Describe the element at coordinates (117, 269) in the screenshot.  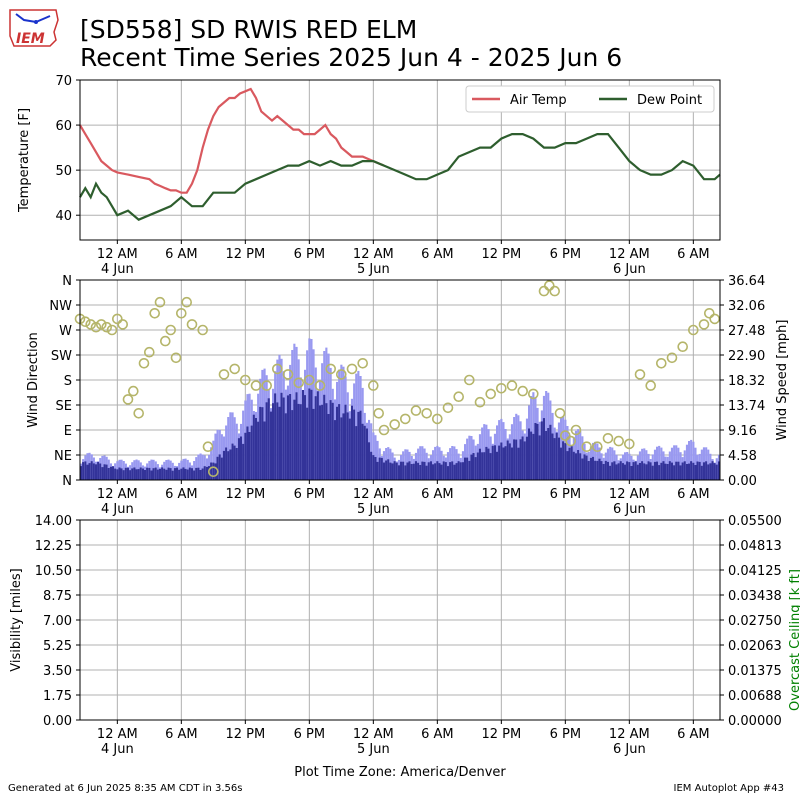
I see `temp-xtick-sublabel: 4 Jun` at that location.